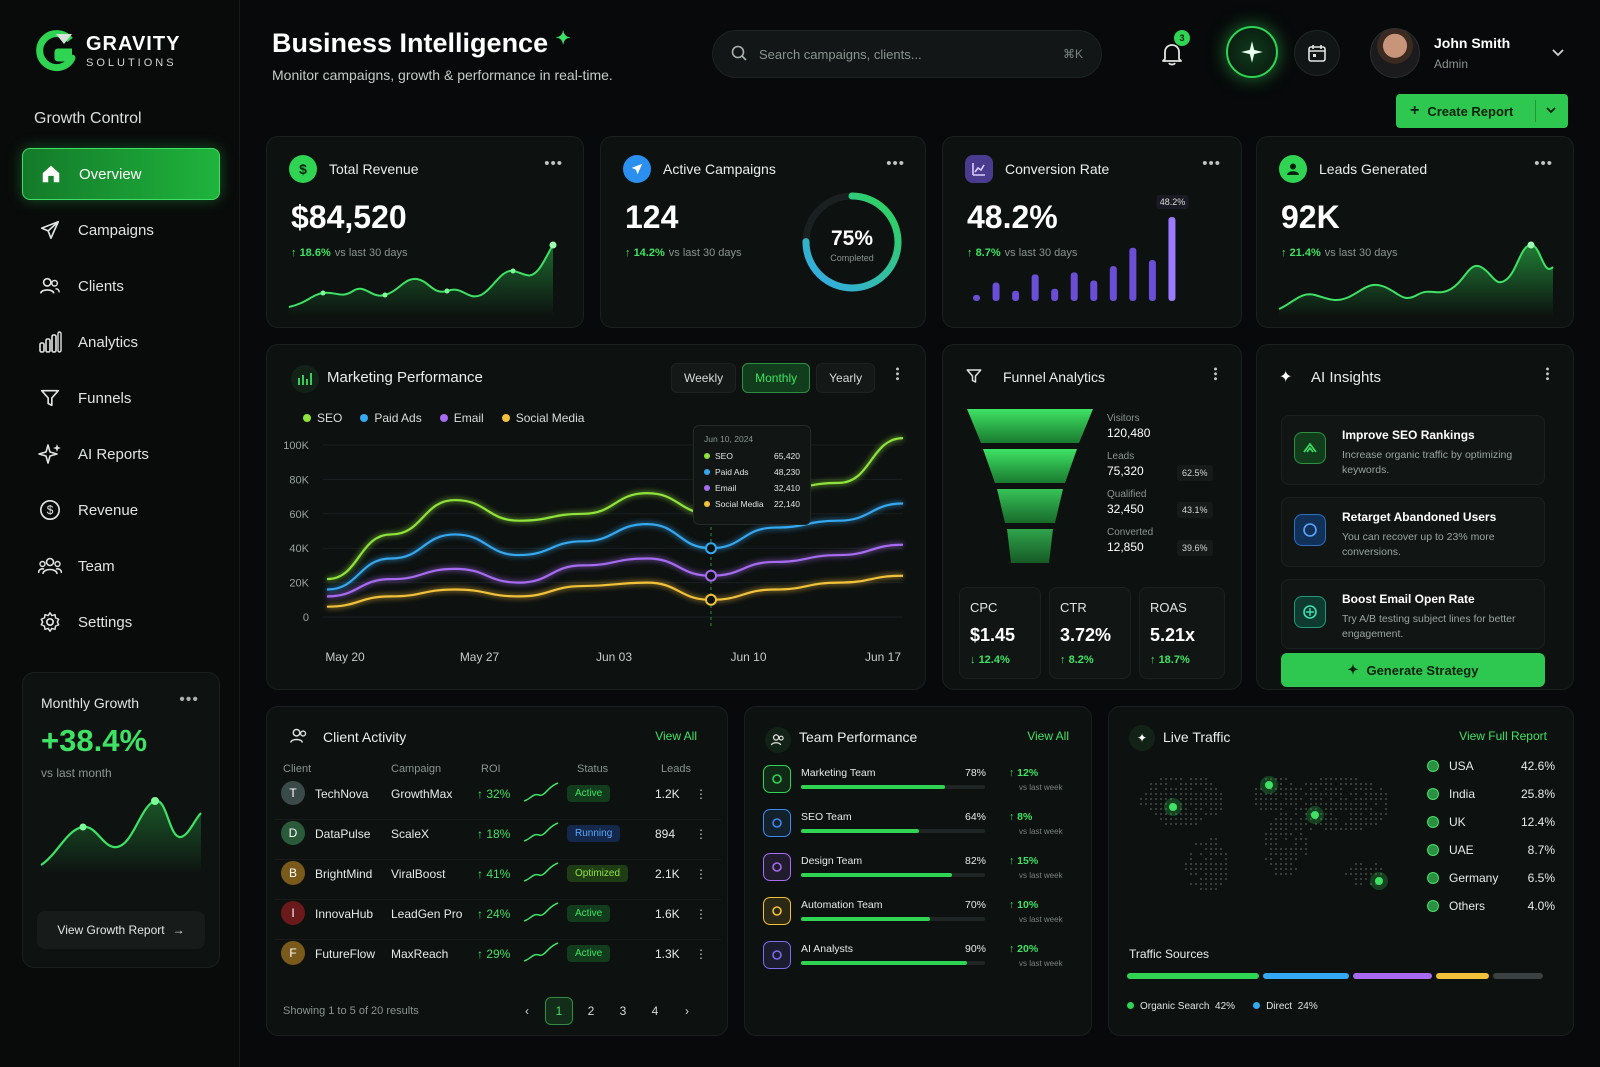 The height and width of the screenshot is (1067, 1600). What do you see at coordinates (623, 1011) in the screenshot?
I see `pagination-page: 3` at bounding box center [623, 1011].